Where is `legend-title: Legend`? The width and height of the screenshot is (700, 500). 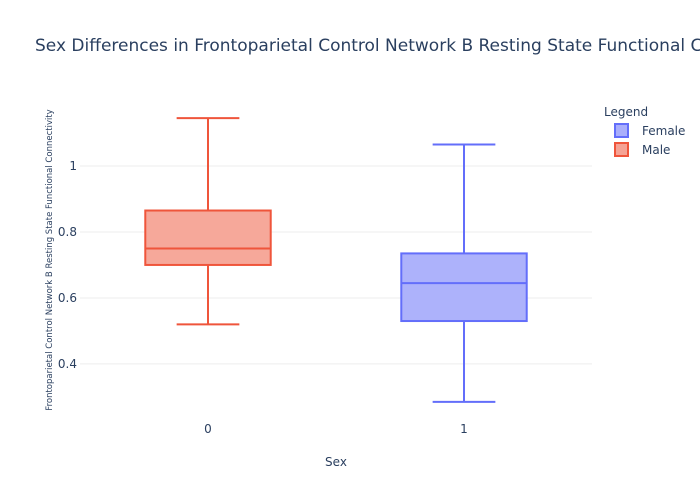 legend-title: Legend is located at coordinates (626, 112).